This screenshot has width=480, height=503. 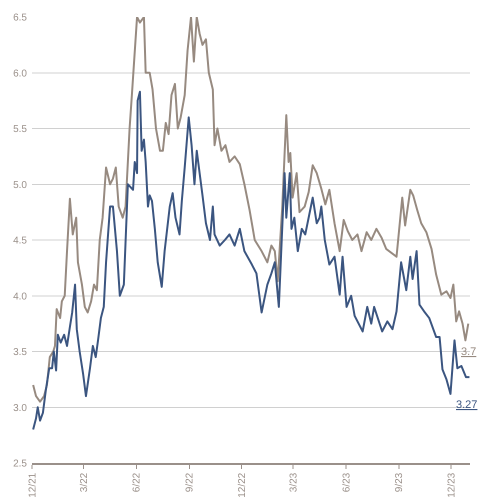 I want to click on annotation: 3.27, so click(x=467, y=405).